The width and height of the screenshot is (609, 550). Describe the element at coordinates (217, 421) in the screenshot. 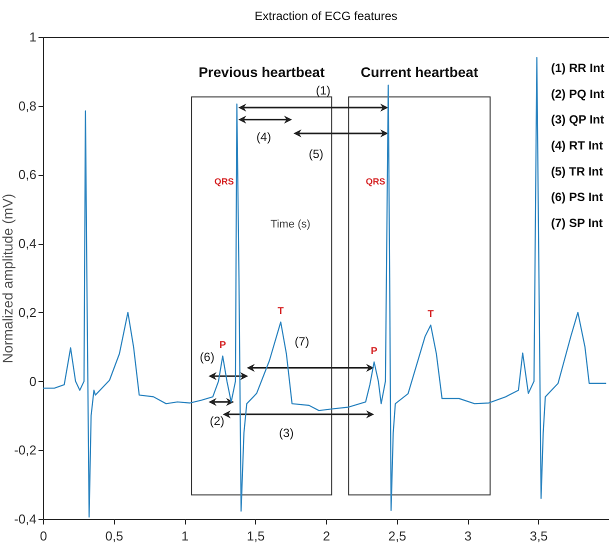

I see `annotation: (2)` at that location.